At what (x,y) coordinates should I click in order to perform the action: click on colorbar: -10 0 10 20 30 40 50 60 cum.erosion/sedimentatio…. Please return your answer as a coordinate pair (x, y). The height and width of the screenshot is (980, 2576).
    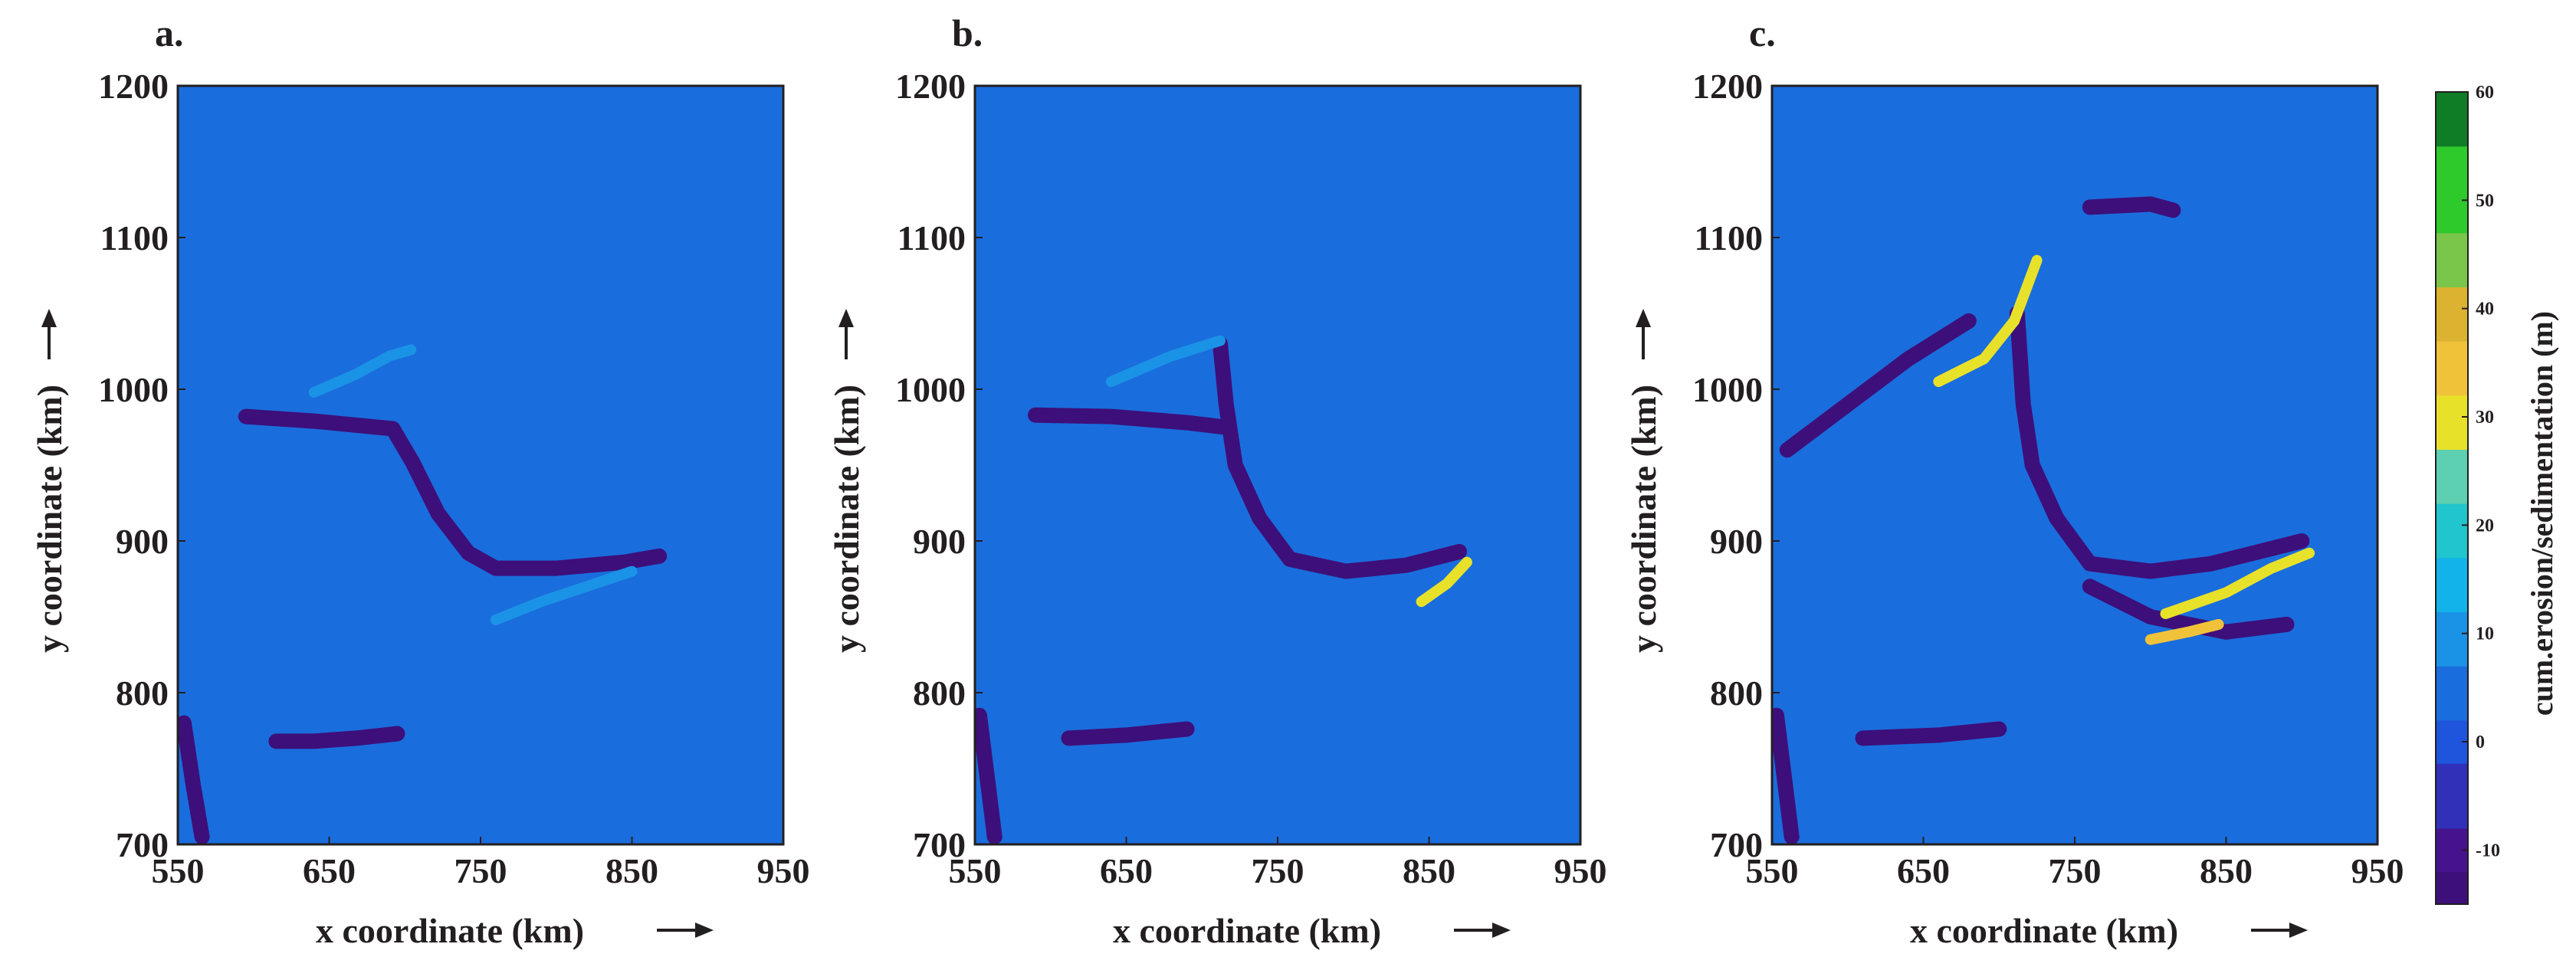
    Looking at the image, I should click on (2497, 494).